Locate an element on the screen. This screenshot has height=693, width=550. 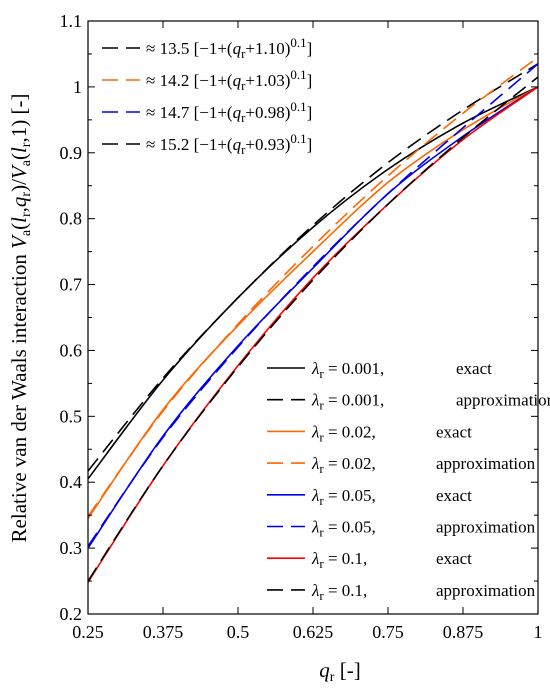
formula-text-4: ≈ 15.2 [−1+(qr+0.93)0.1] is located at coordinates (229, 144).